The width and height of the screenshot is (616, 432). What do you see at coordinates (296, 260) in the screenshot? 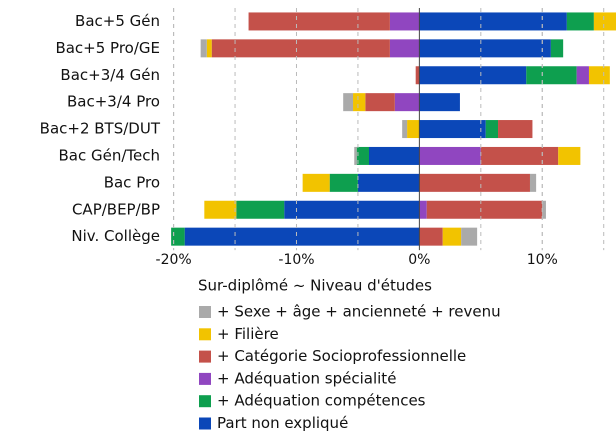
I see `x-tick-label: -10%` at bounding box center [296, 260].